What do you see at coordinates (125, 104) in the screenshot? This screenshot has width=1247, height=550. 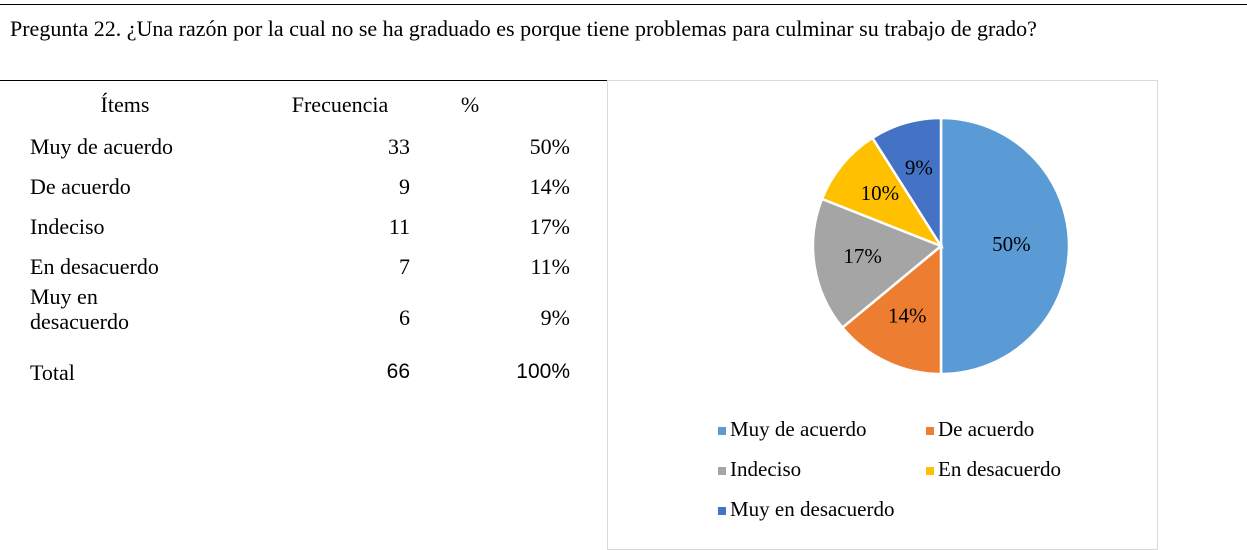 I see `table-cell: Ítems` at bounding box center [125, 104].